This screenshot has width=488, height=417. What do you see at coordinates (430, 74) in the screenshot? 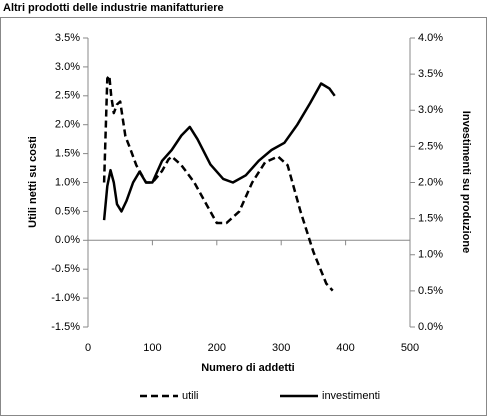
I see `y2-tick-label: 3.5%` at bounding box center [430, 74].